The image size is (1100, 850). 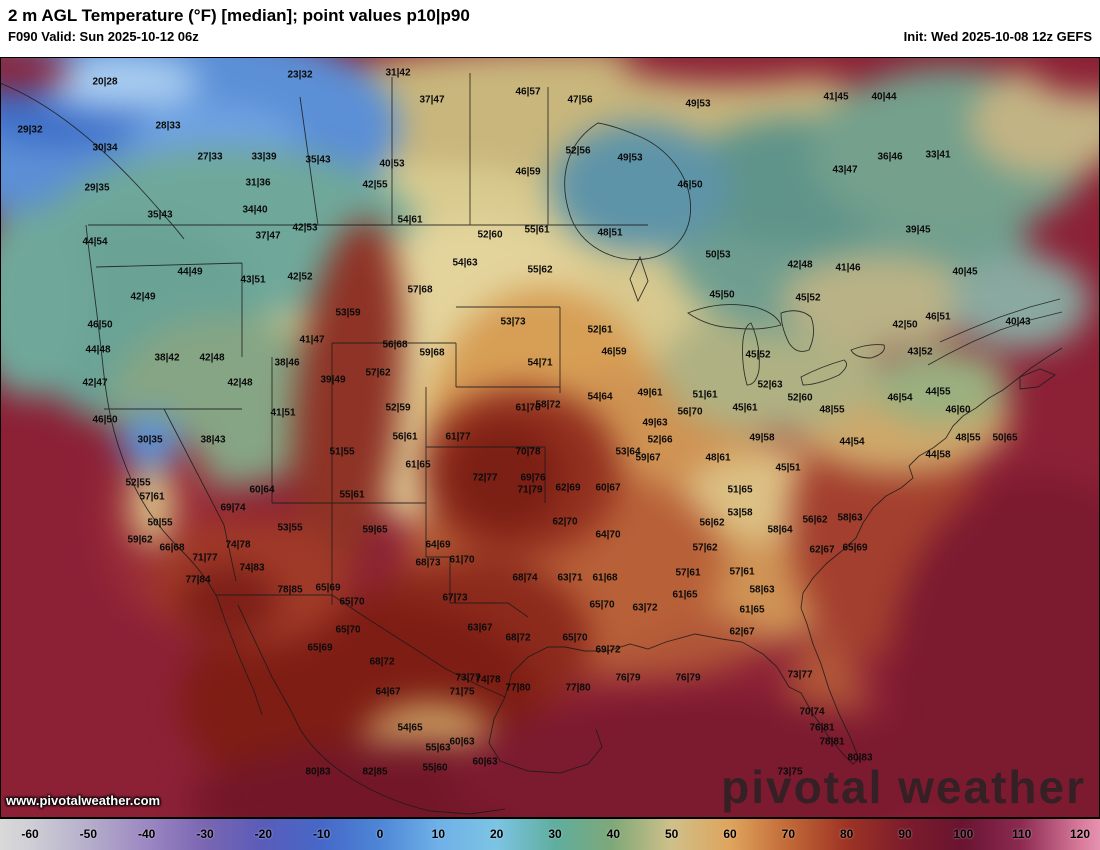 I want to click on station-value: 52|55, so click(x=138, y=483).